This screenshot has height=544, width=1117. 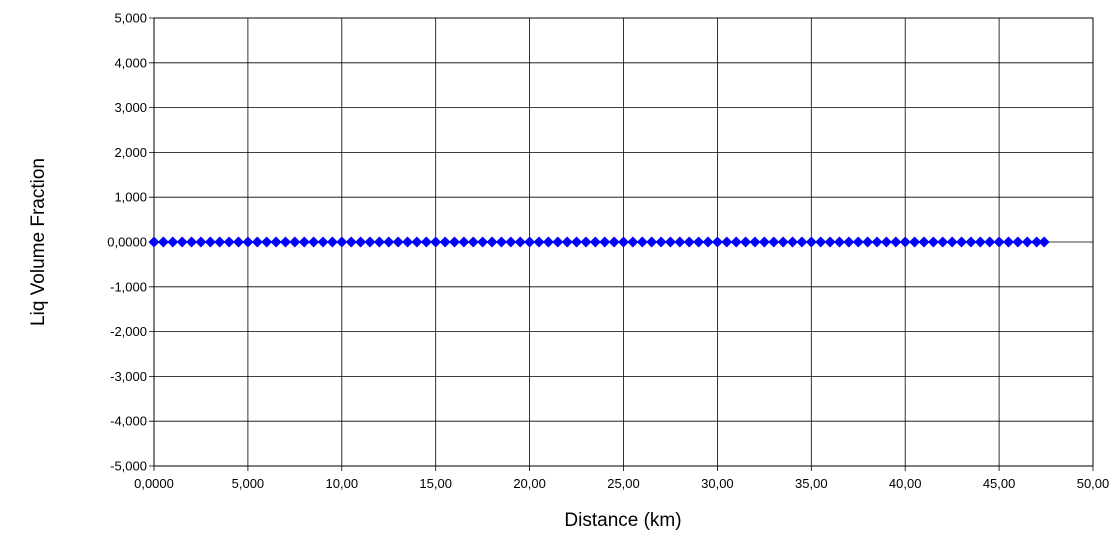 What do you see at coordinates (905, 483) in the screenshot?
I see `x-tick-label: 40,00` at bounding box center [905, 483].